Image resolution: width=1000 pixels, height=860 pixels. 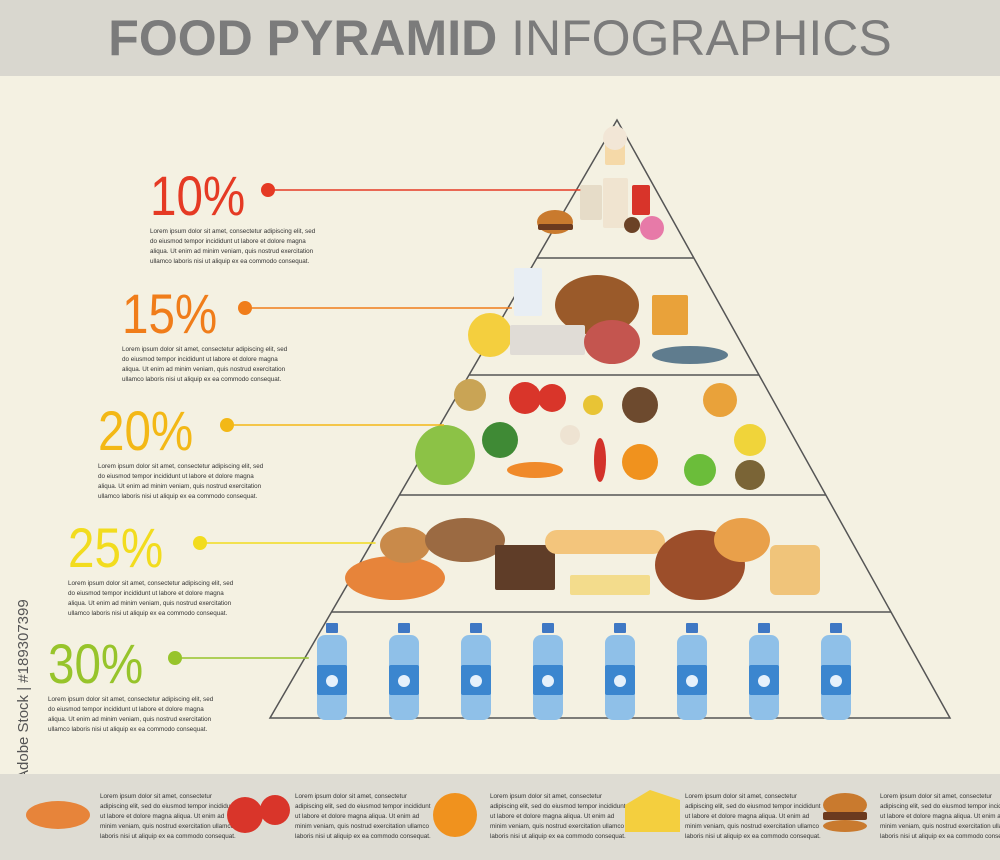 What do you see at coordinates (701, 38) in the screenshot?
I see `title-light: INFOGRAPHICS` at bounding box center [701, 38].